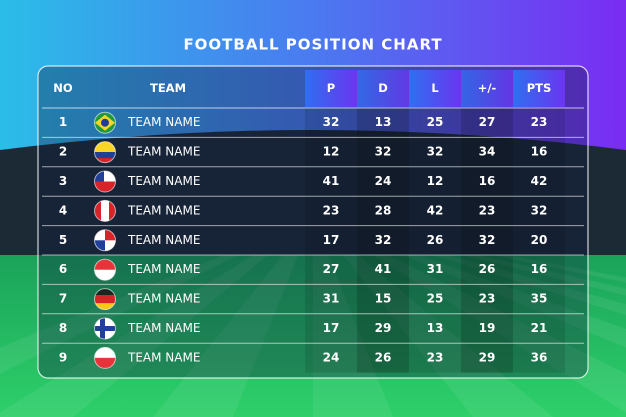 This screenshot has width=626, height=417. Describe the element at coordinates (63, 328) in the screenshot. I see `rank: 8` at that location.